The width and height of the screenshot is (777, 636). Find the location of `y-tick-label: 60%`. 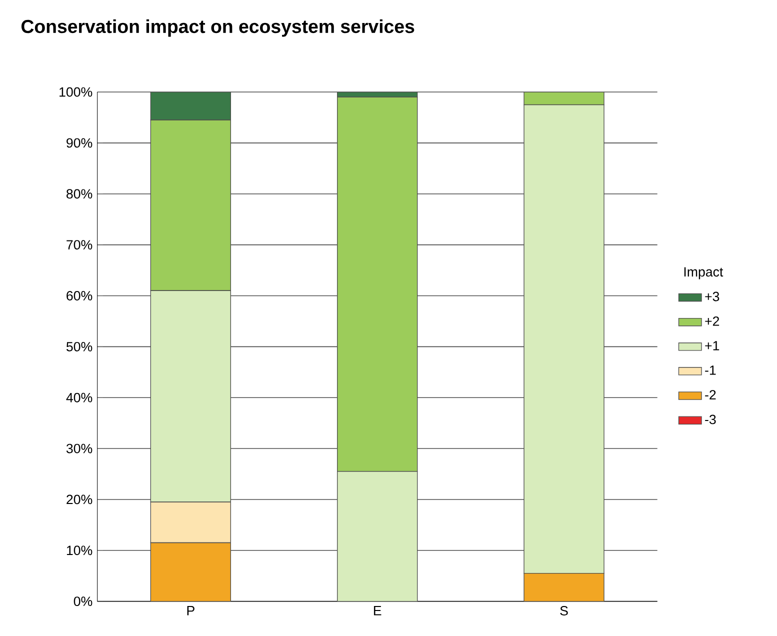

y-tick-label: 60% is located at coordinates (79, 295).